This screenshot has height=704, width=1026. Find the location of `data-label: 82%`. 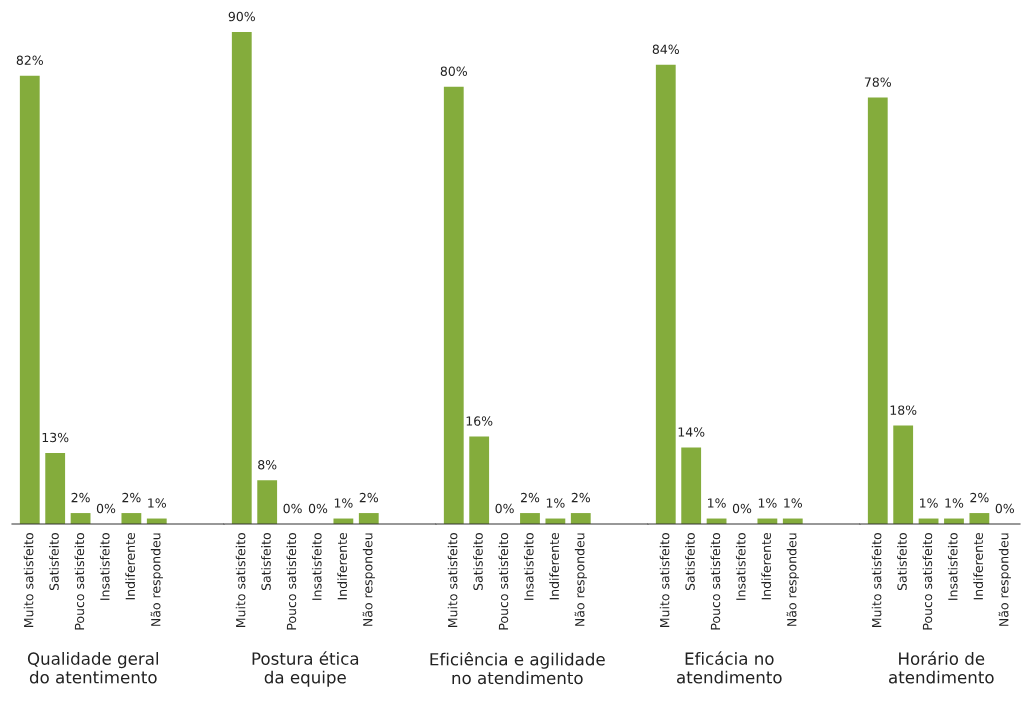

data-label: 82% is located at coordinates (29, 60).